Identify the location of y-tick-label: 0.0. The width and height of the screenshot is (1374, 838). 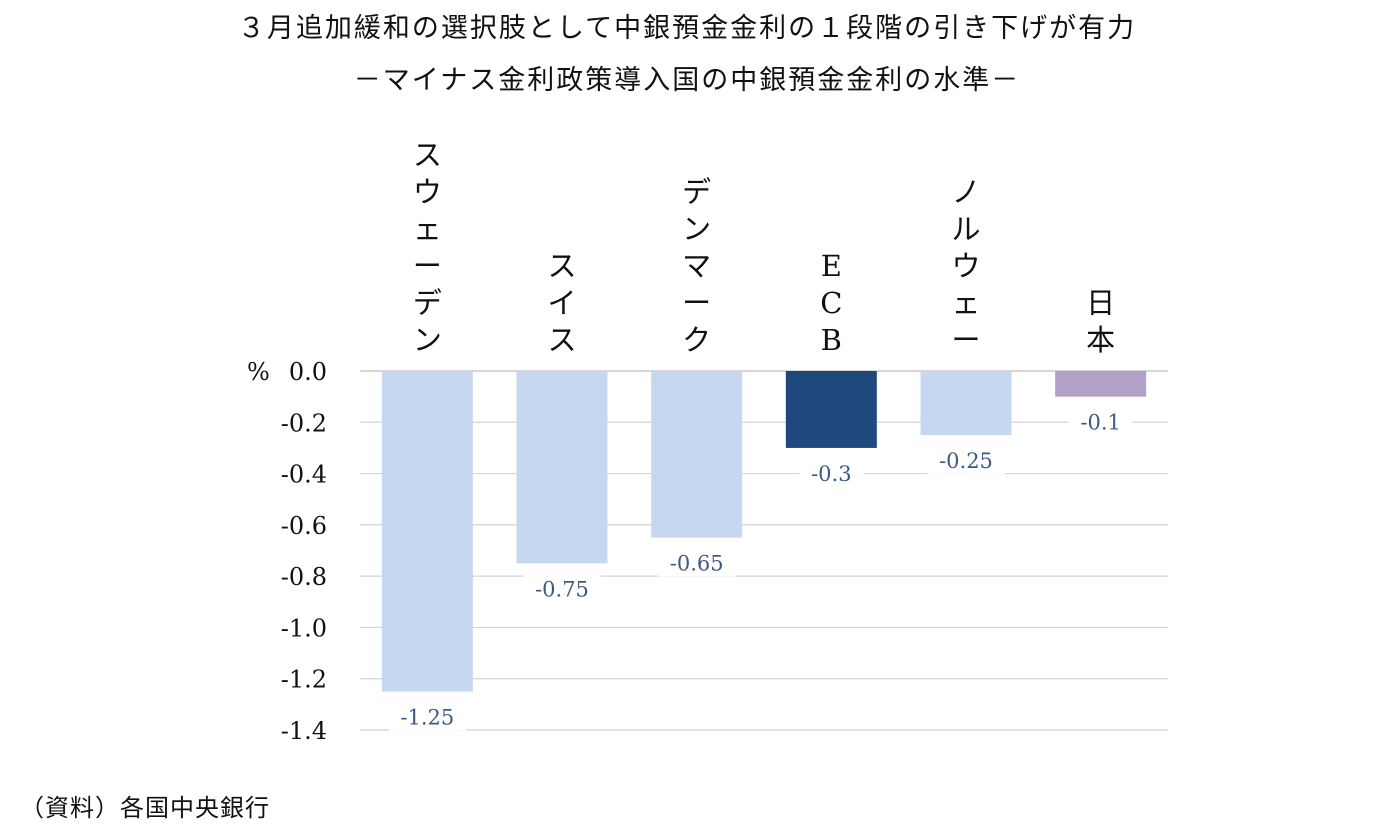
(308, 372).